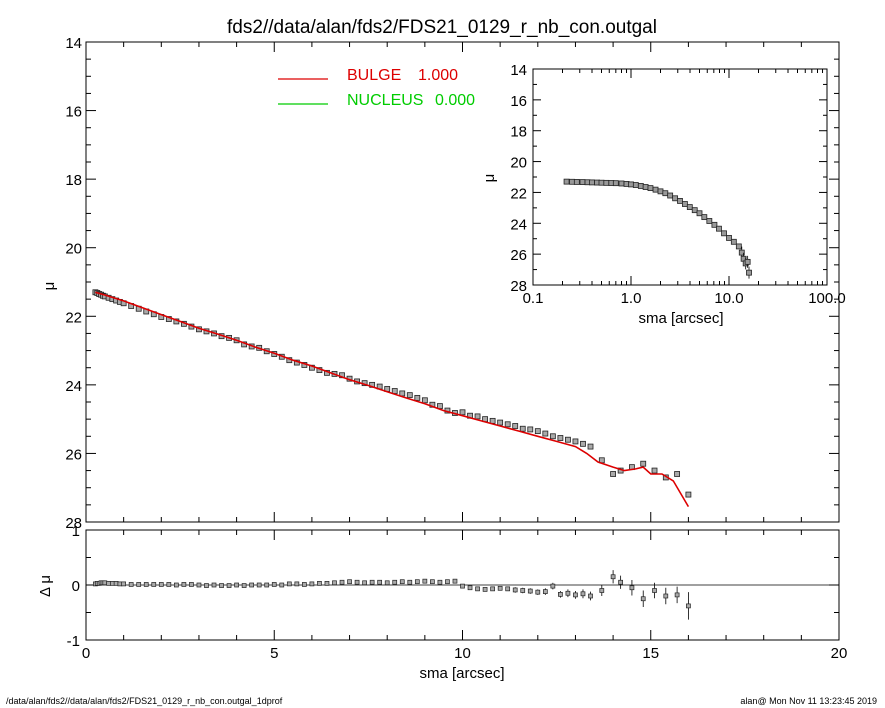  Describe the element at coordinates (274, 653) in the screenshot. I see `xtick-label: 5` at that location.